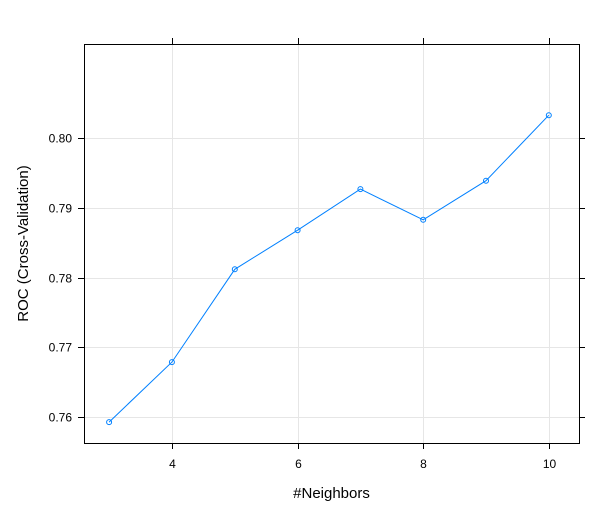 This screenshot has height=527, width=616. Describe the element at coordinates (23, 243) in the screenshot. I see `y-axis-label: ROC (Cross-Validation)` at that location.